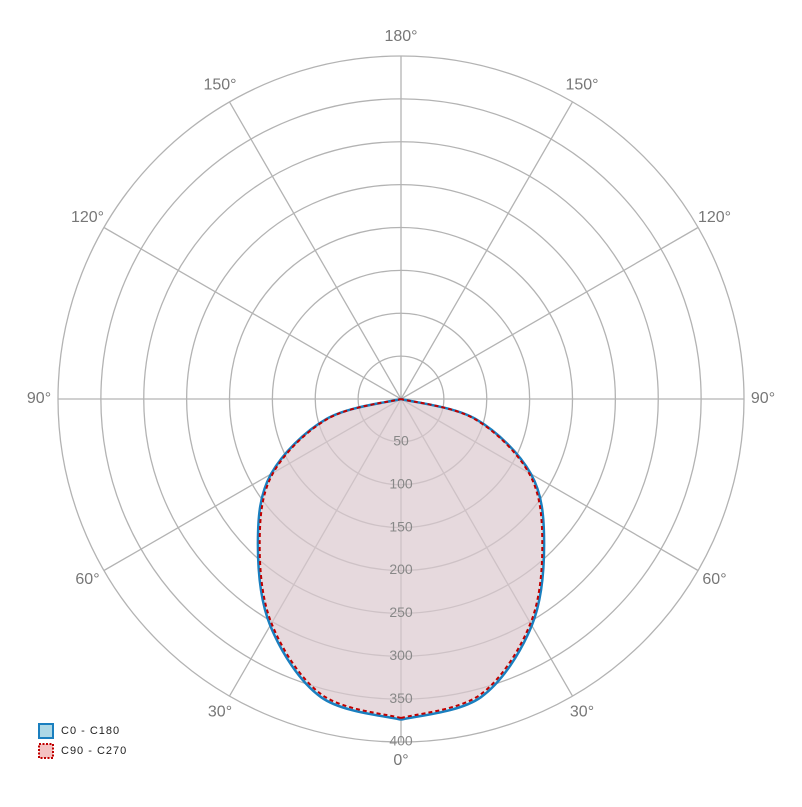  I want to click on r-tick-label: 350, so click(401, 698).